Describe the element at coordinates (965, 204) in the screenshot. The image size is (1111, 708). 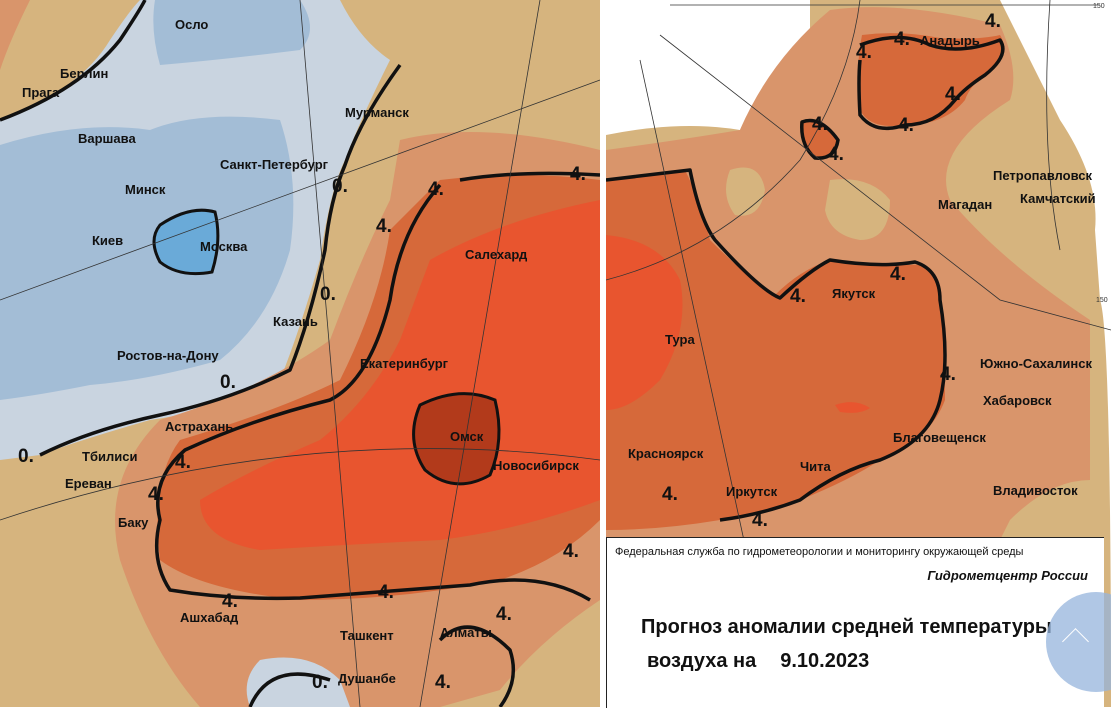
I see `svg-text: Магадан` at that location.